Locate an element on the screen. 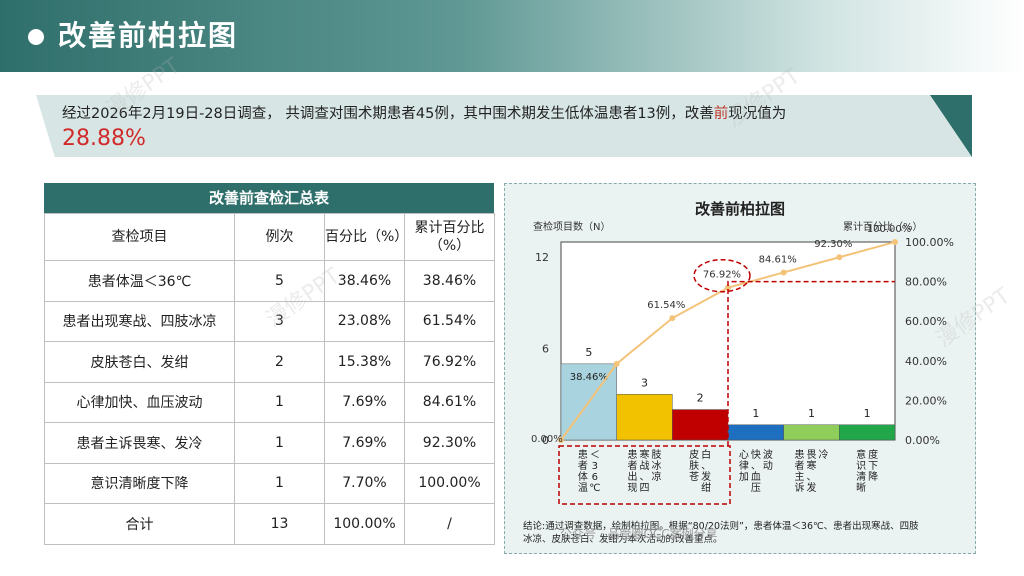 Image resolution: width=1024 pixels, height=576 pixels. highlight-ellipse is located at coordinates (722, 275).